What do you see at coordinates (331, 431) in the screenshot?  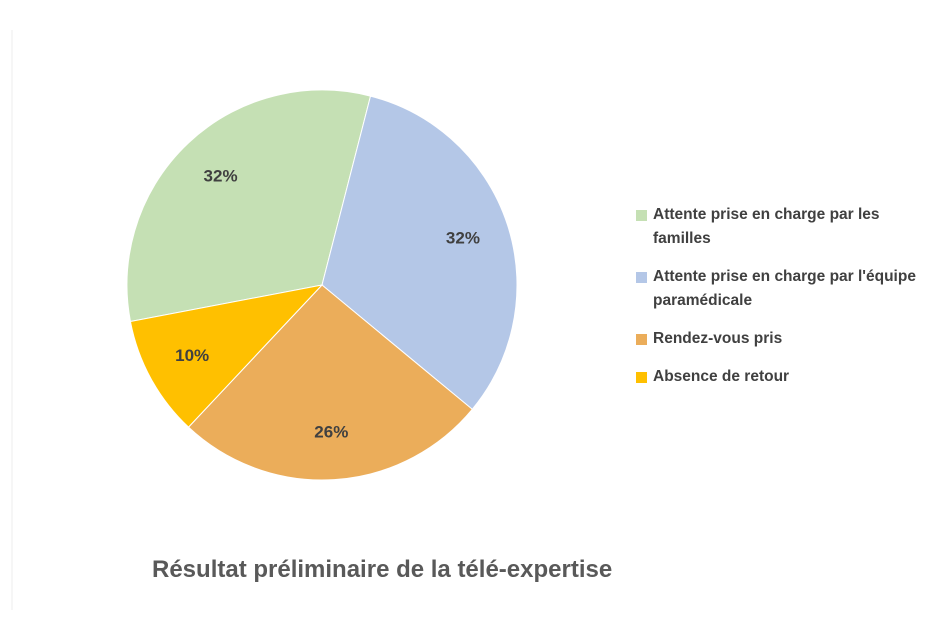 I see `data-label: 26%` at bounding box center [331, 431].